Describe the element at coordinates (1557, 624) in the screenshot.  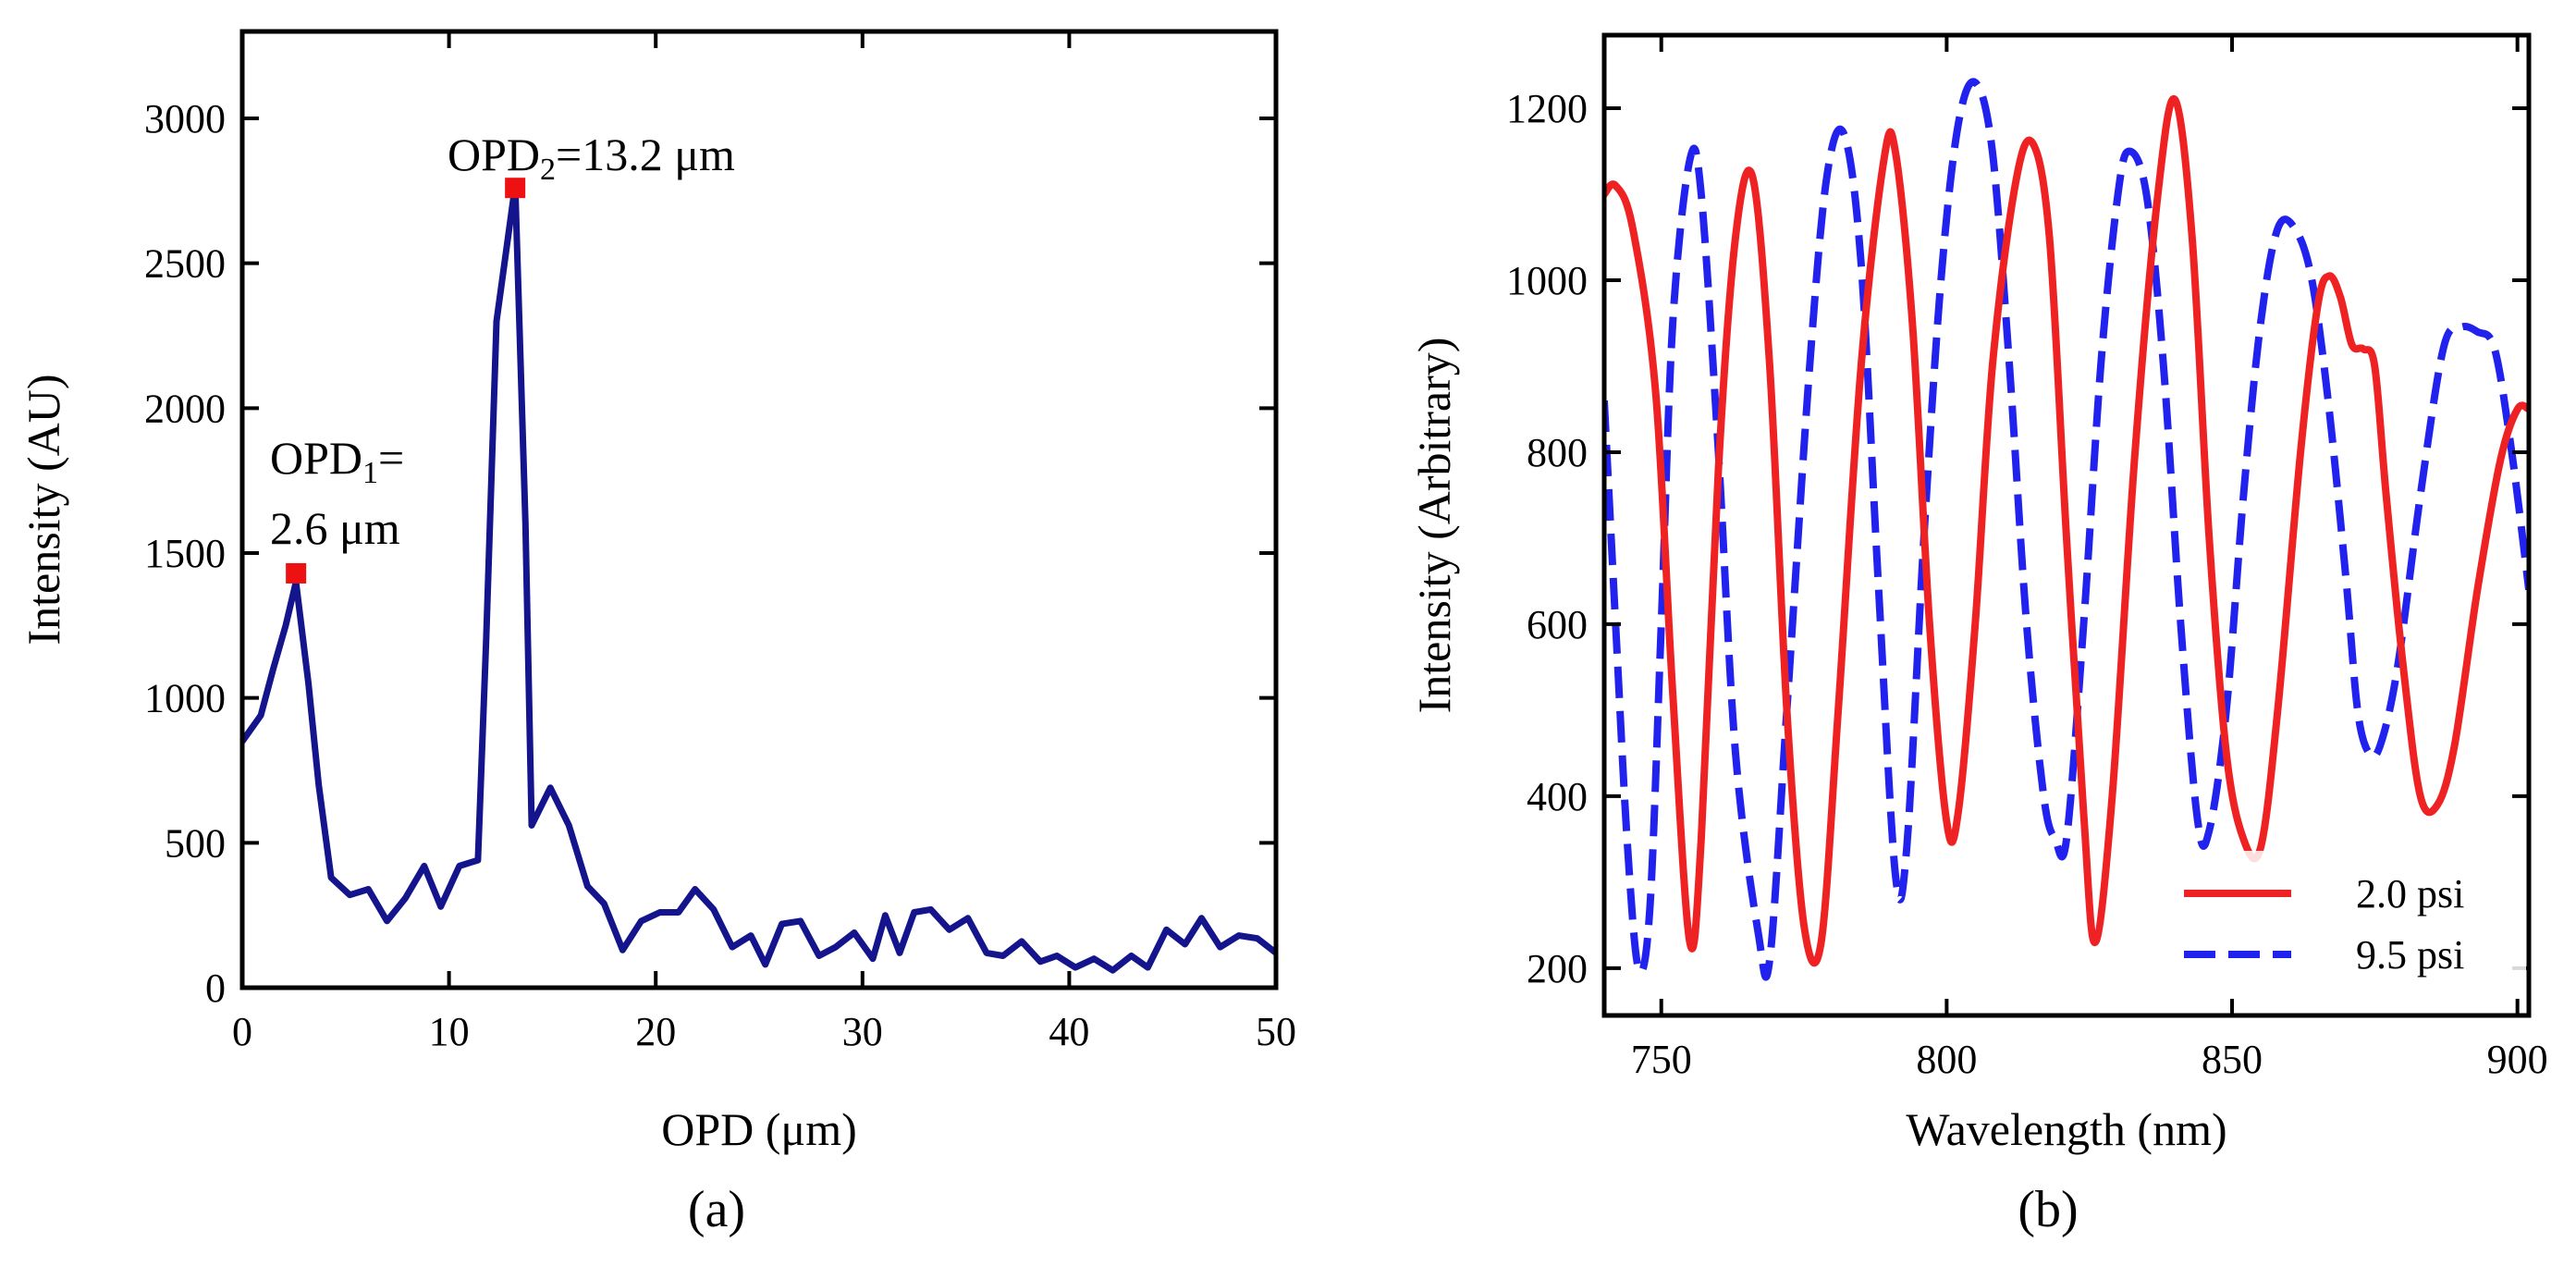
I see `y-tick-label: 600` at that location.